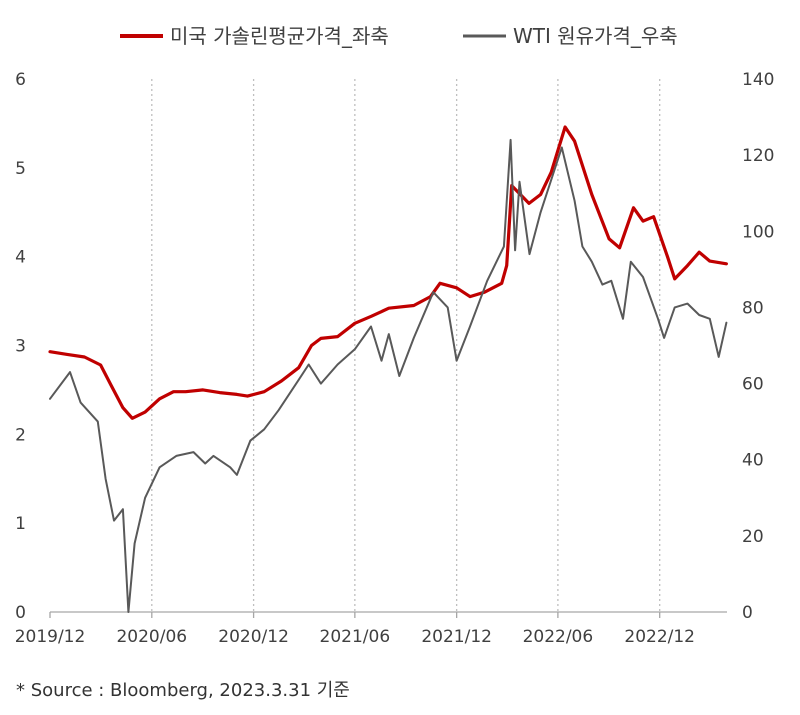  What do you see at coordinates (753, 385) in the screenshot?
I see `y-right-tick-label: 60` at bounding box center [753, 385].